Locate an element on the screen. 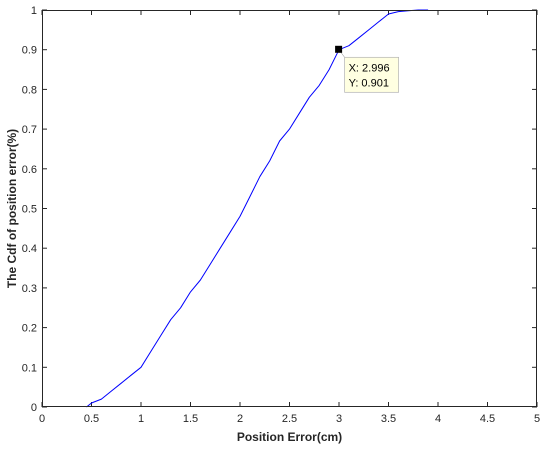 Image resolution: width=550 pixels, height=452 pixels. x-tick-label: 3.5 is located at coordinates (388, 419).